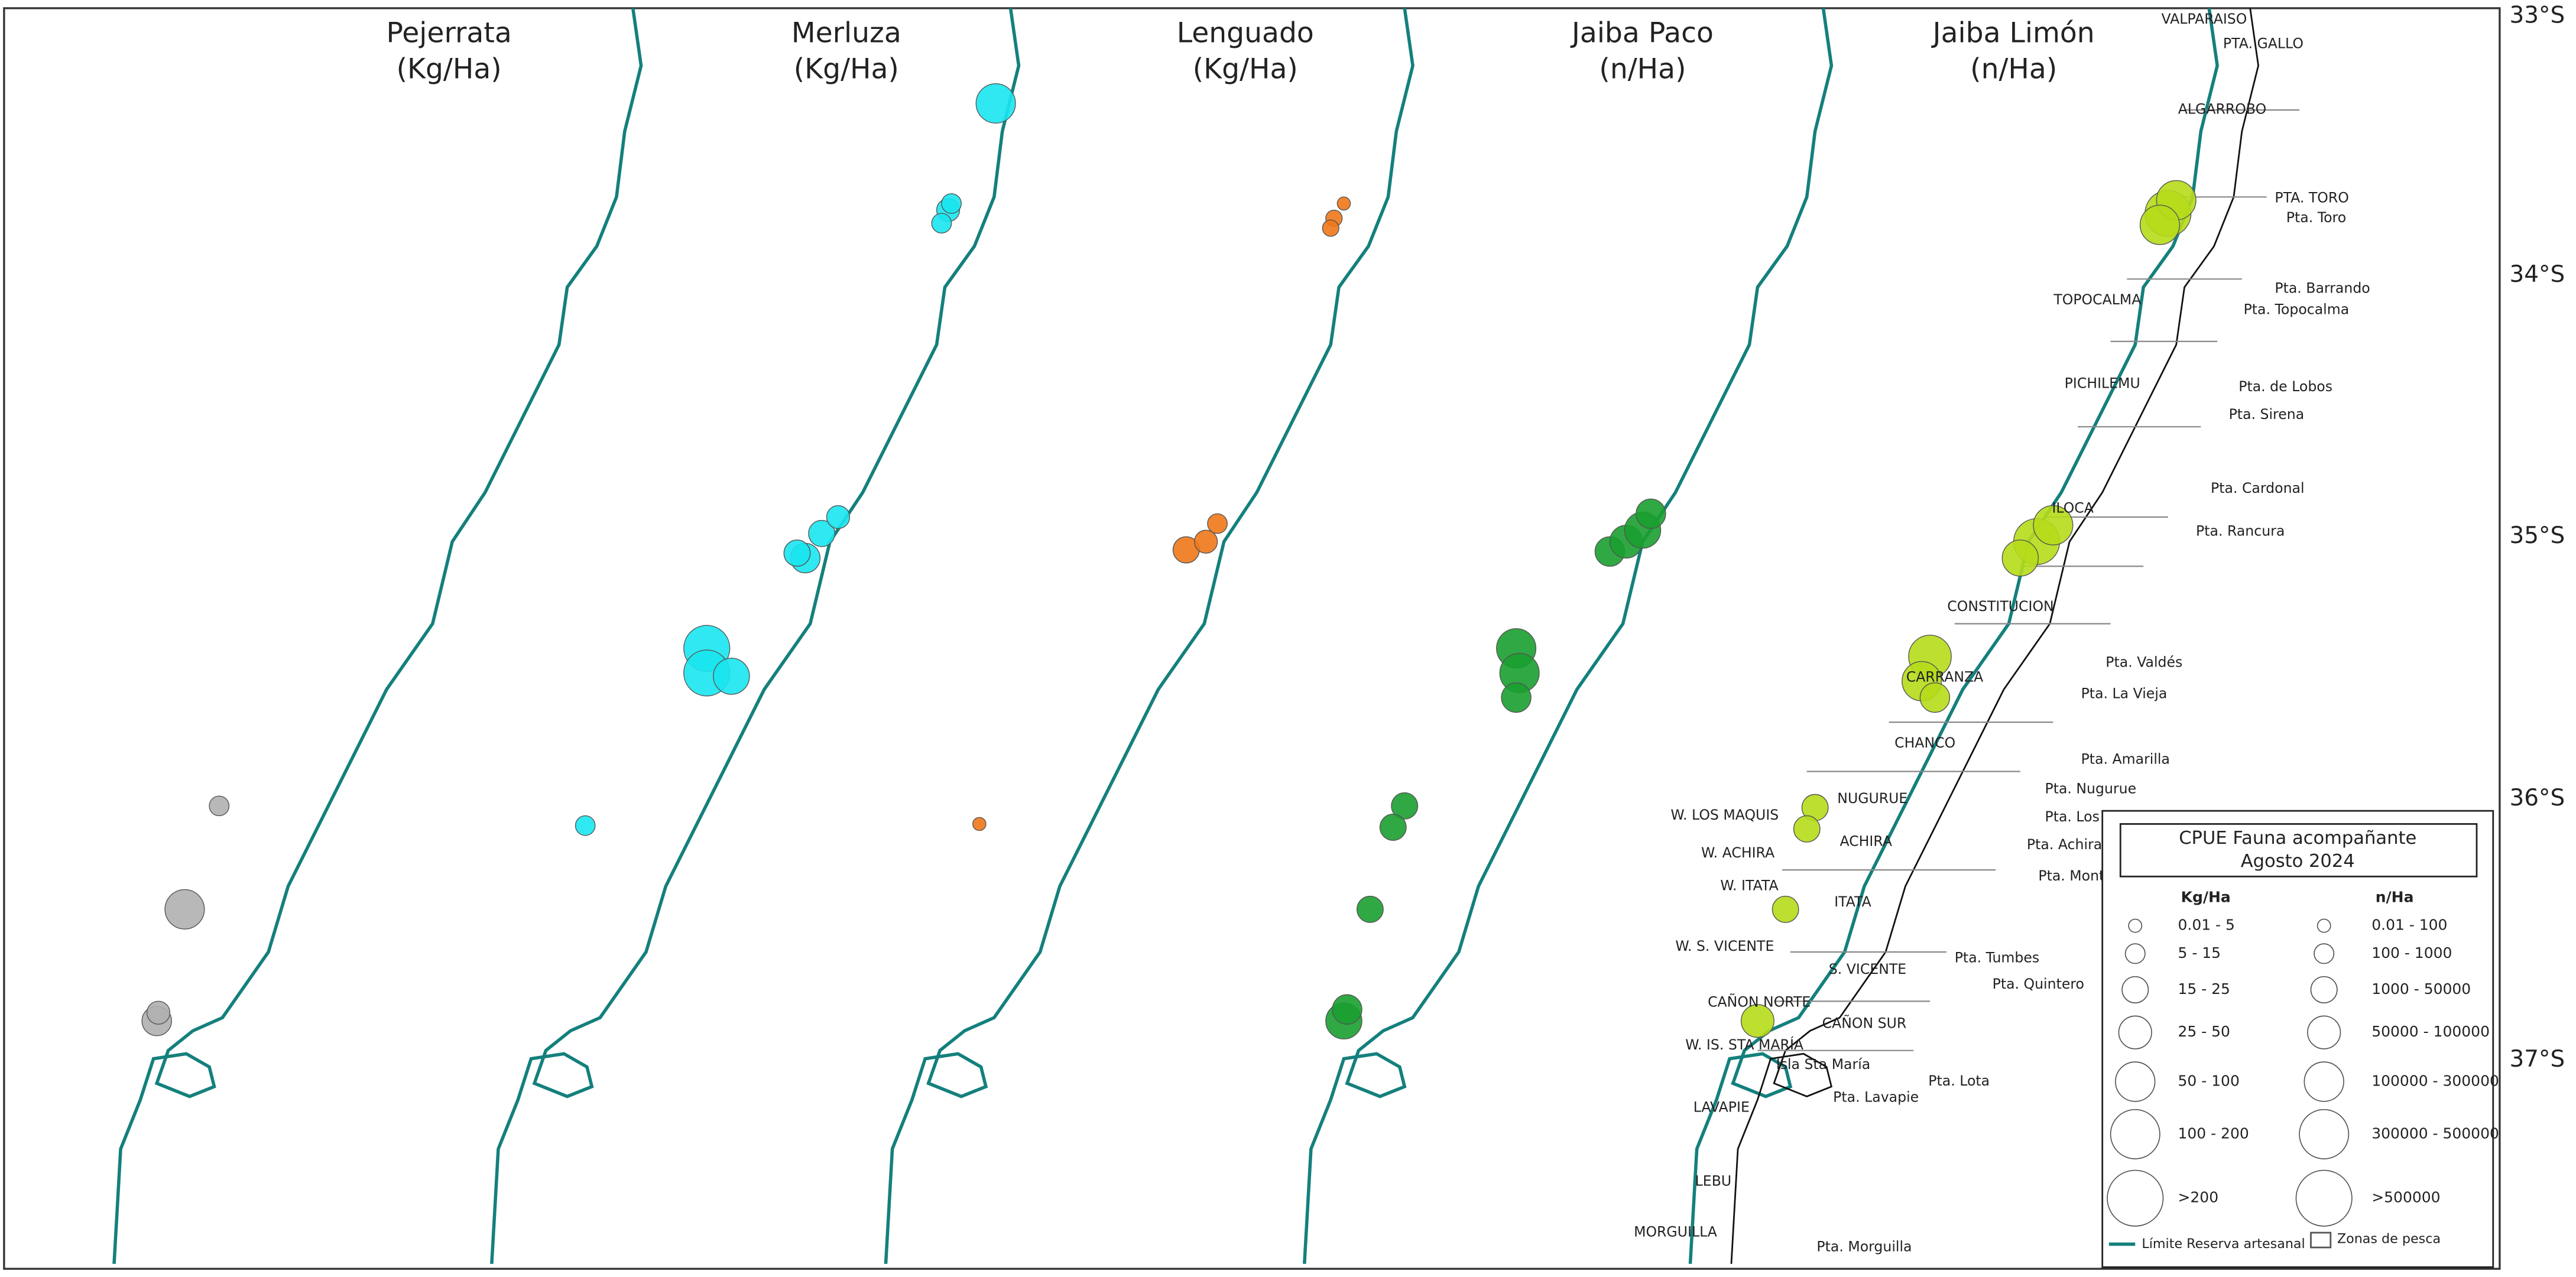  Describe the element at coordinates (2038, 984) in the screenshot. I see `place-label: Pta. Quintero` at that location.